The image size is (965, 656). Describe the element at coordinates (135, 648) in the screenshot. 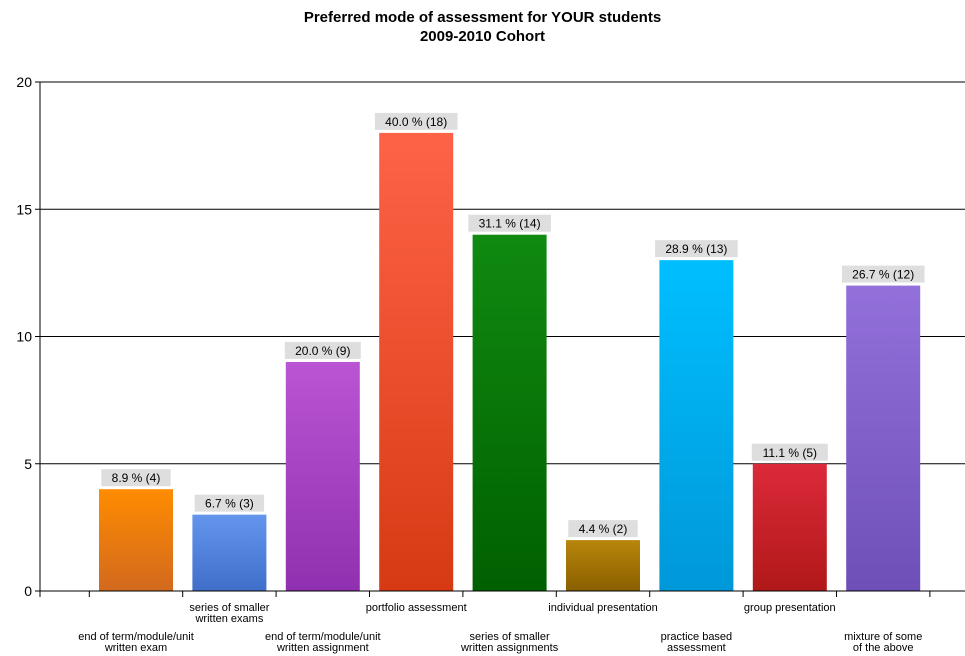

I see `x-tick-label-line: written exam` at that location.